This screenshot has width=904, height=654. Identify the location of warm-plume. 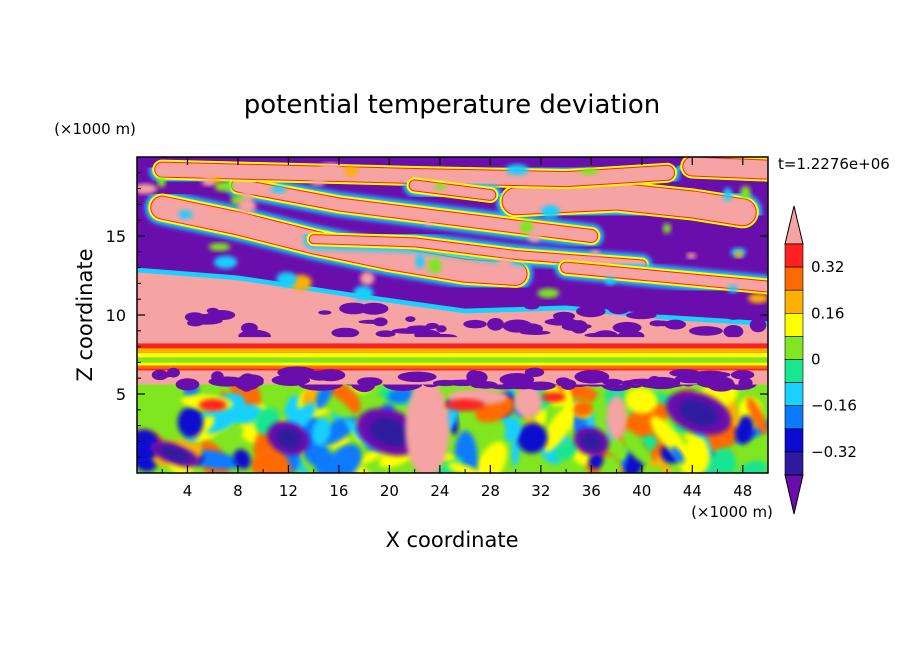
(528, 401).